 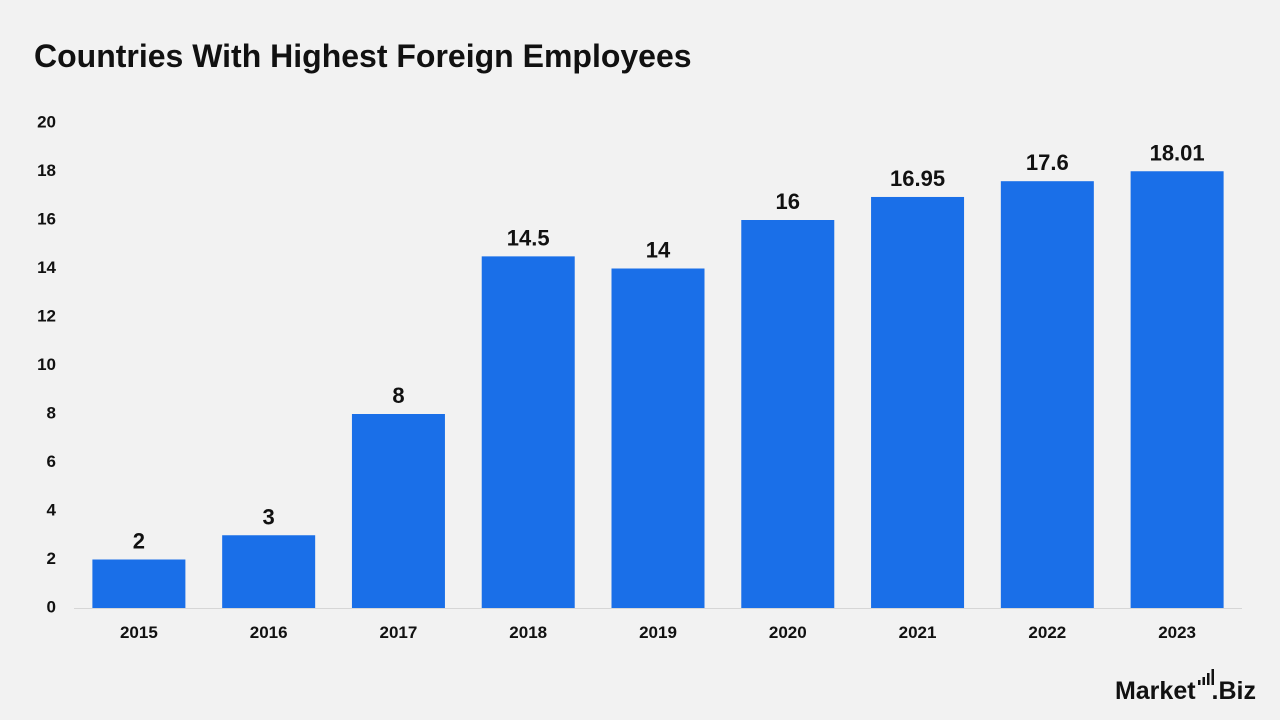 I want to click on y-tick-label: 20, so click(x=46, y=121).